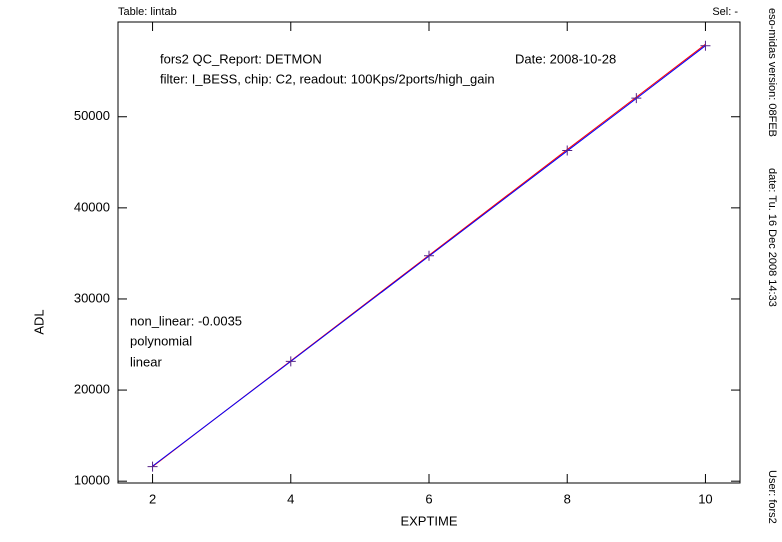 This screenshot has height=542, width=782. What do you see at coordinates (92, 480) in the screenshot?
I see `y-tick-label: 10000` at bounding box center [92, 480].